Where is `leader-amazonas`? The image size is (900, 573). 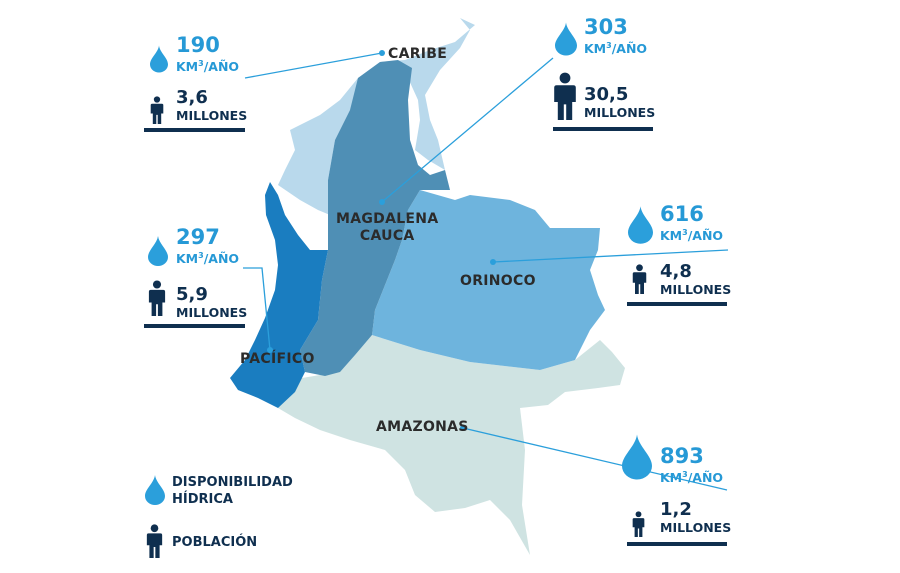
leader-amazonas is located at coordinates (595, 459).